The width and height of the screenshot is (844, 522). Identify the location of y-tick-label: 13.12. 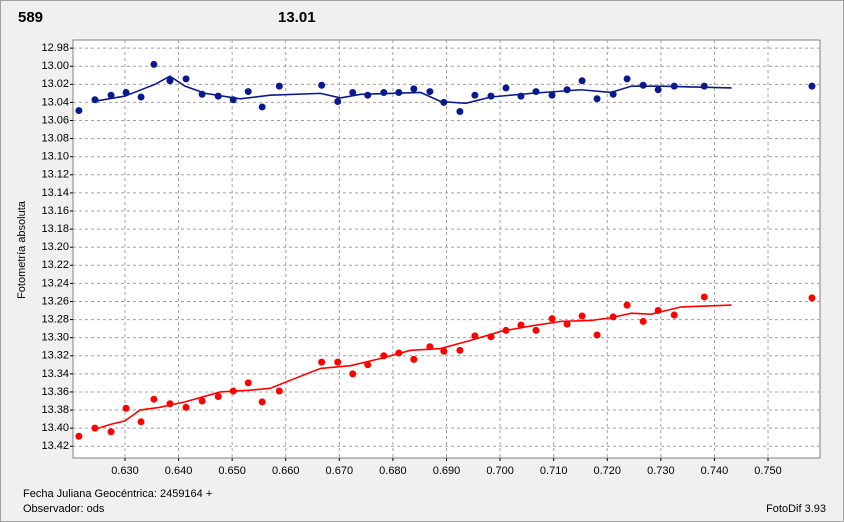
(55, 175).